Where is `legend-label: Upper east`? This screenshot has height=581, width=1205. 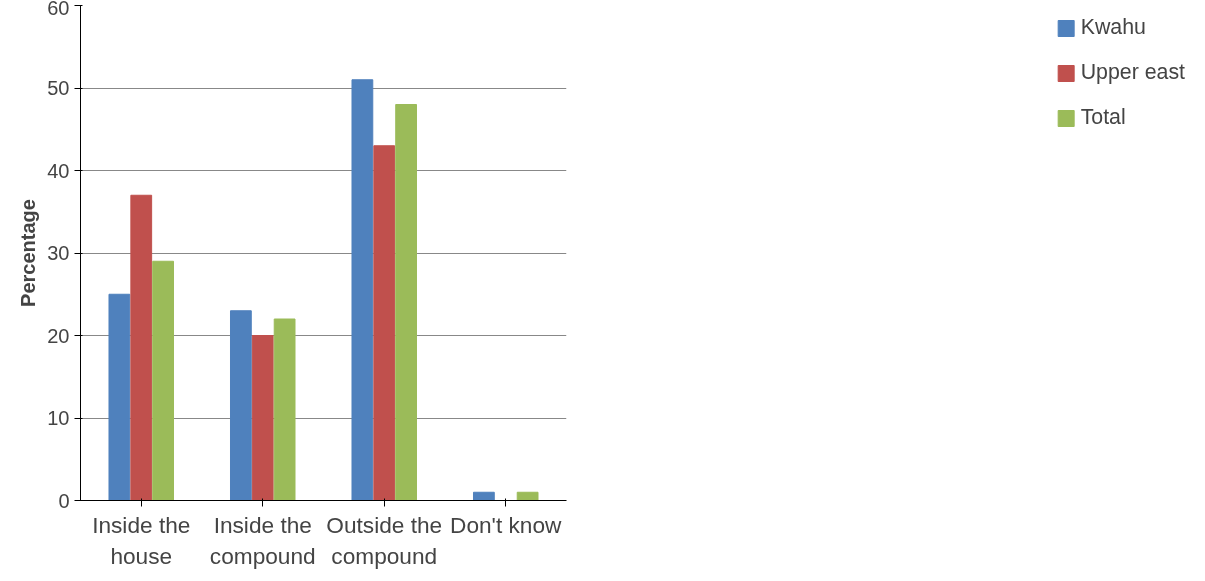
legend-label: Upper east is located at coordinates (1132, 72).